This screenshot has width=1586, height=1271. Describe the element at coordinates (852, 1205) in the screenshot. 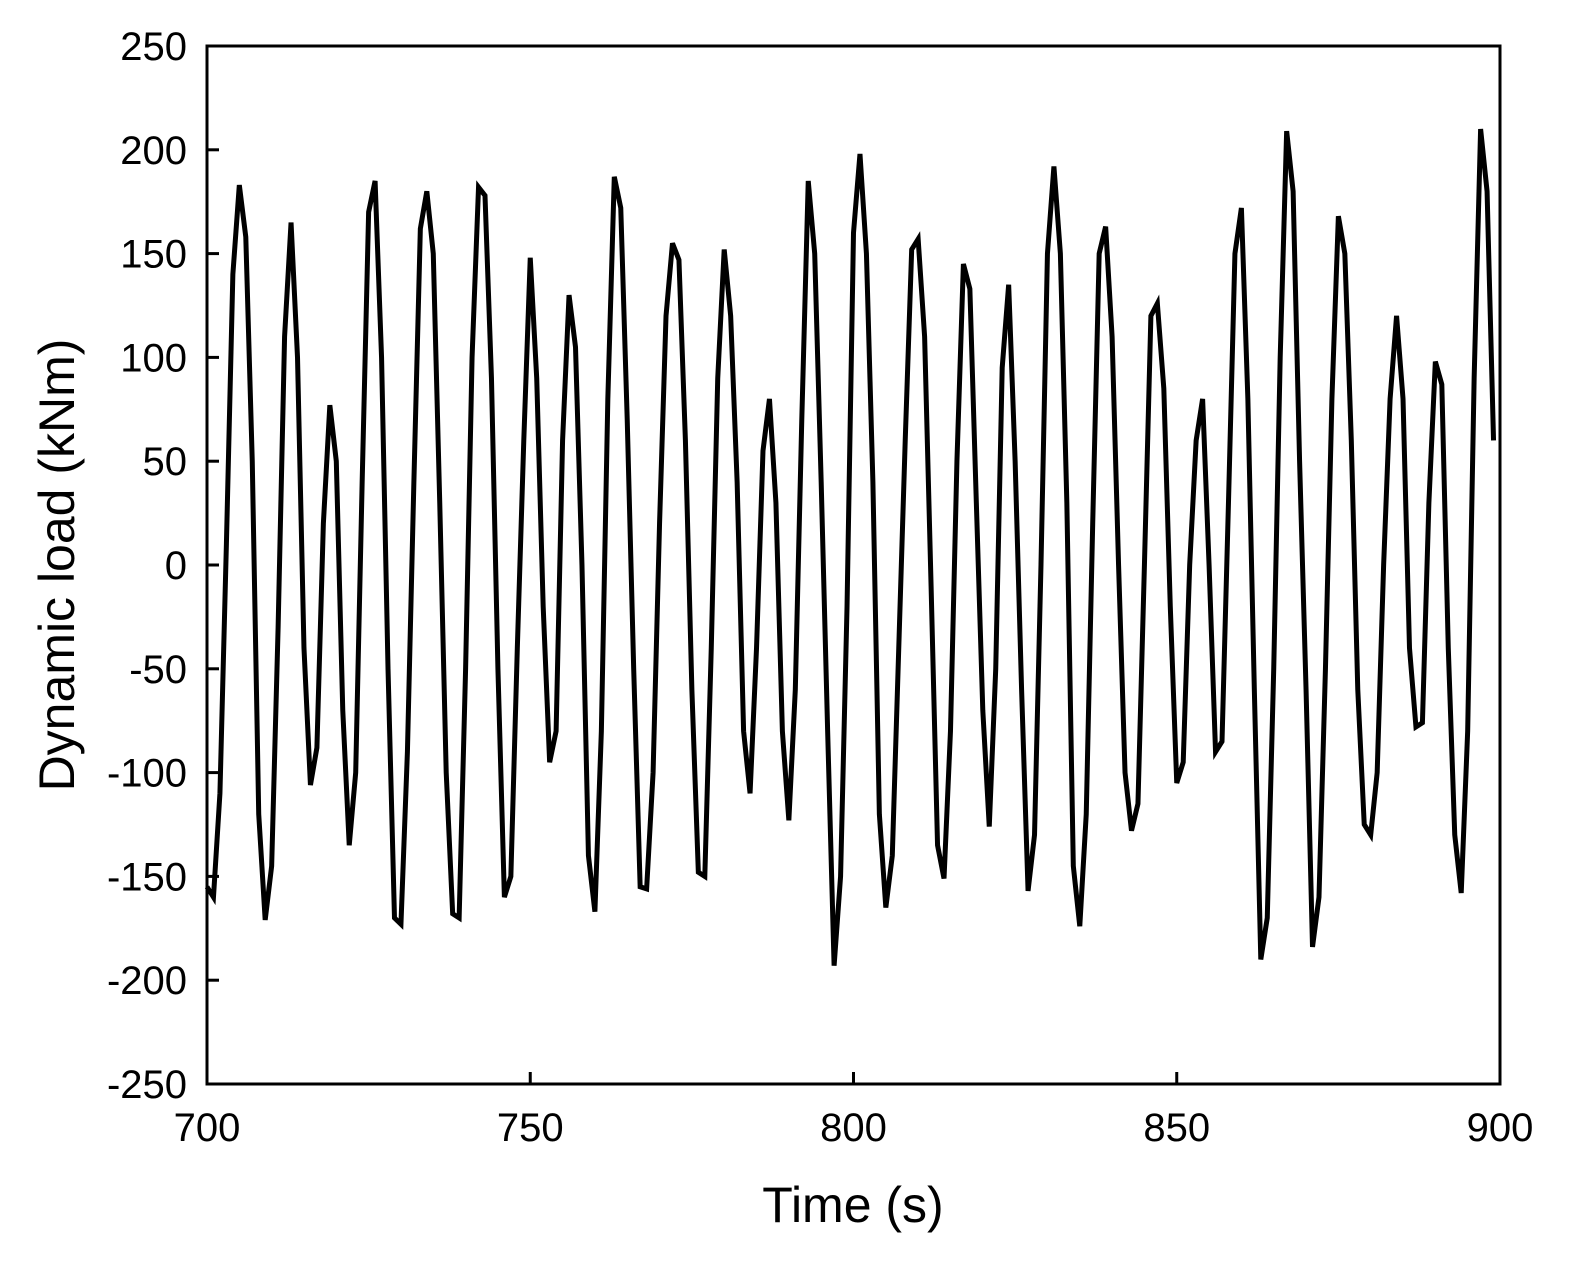

I see `x-axis-title: Time (s)` at that location.